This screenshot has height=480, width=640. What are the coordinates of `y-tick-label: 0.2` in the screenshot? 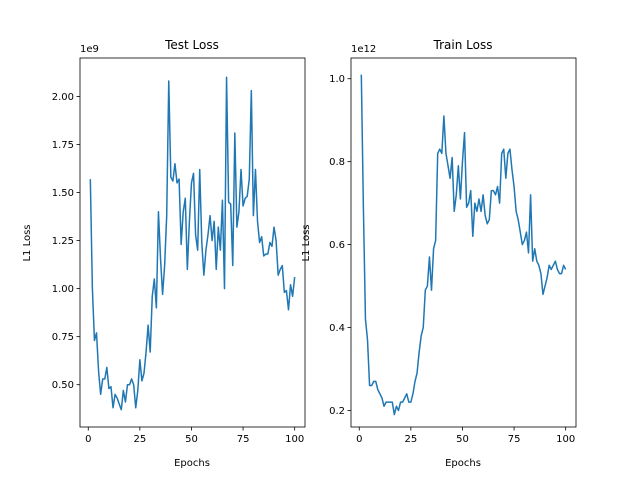 It's located at (337, 411).